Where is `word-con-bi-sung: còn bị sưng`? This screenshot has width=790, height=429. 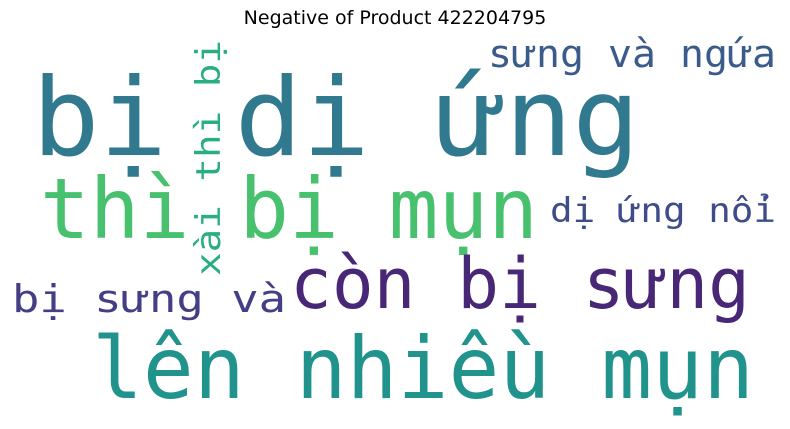 word-con-bi-sung: còn bị sưng is located at coordinates (520, 284).